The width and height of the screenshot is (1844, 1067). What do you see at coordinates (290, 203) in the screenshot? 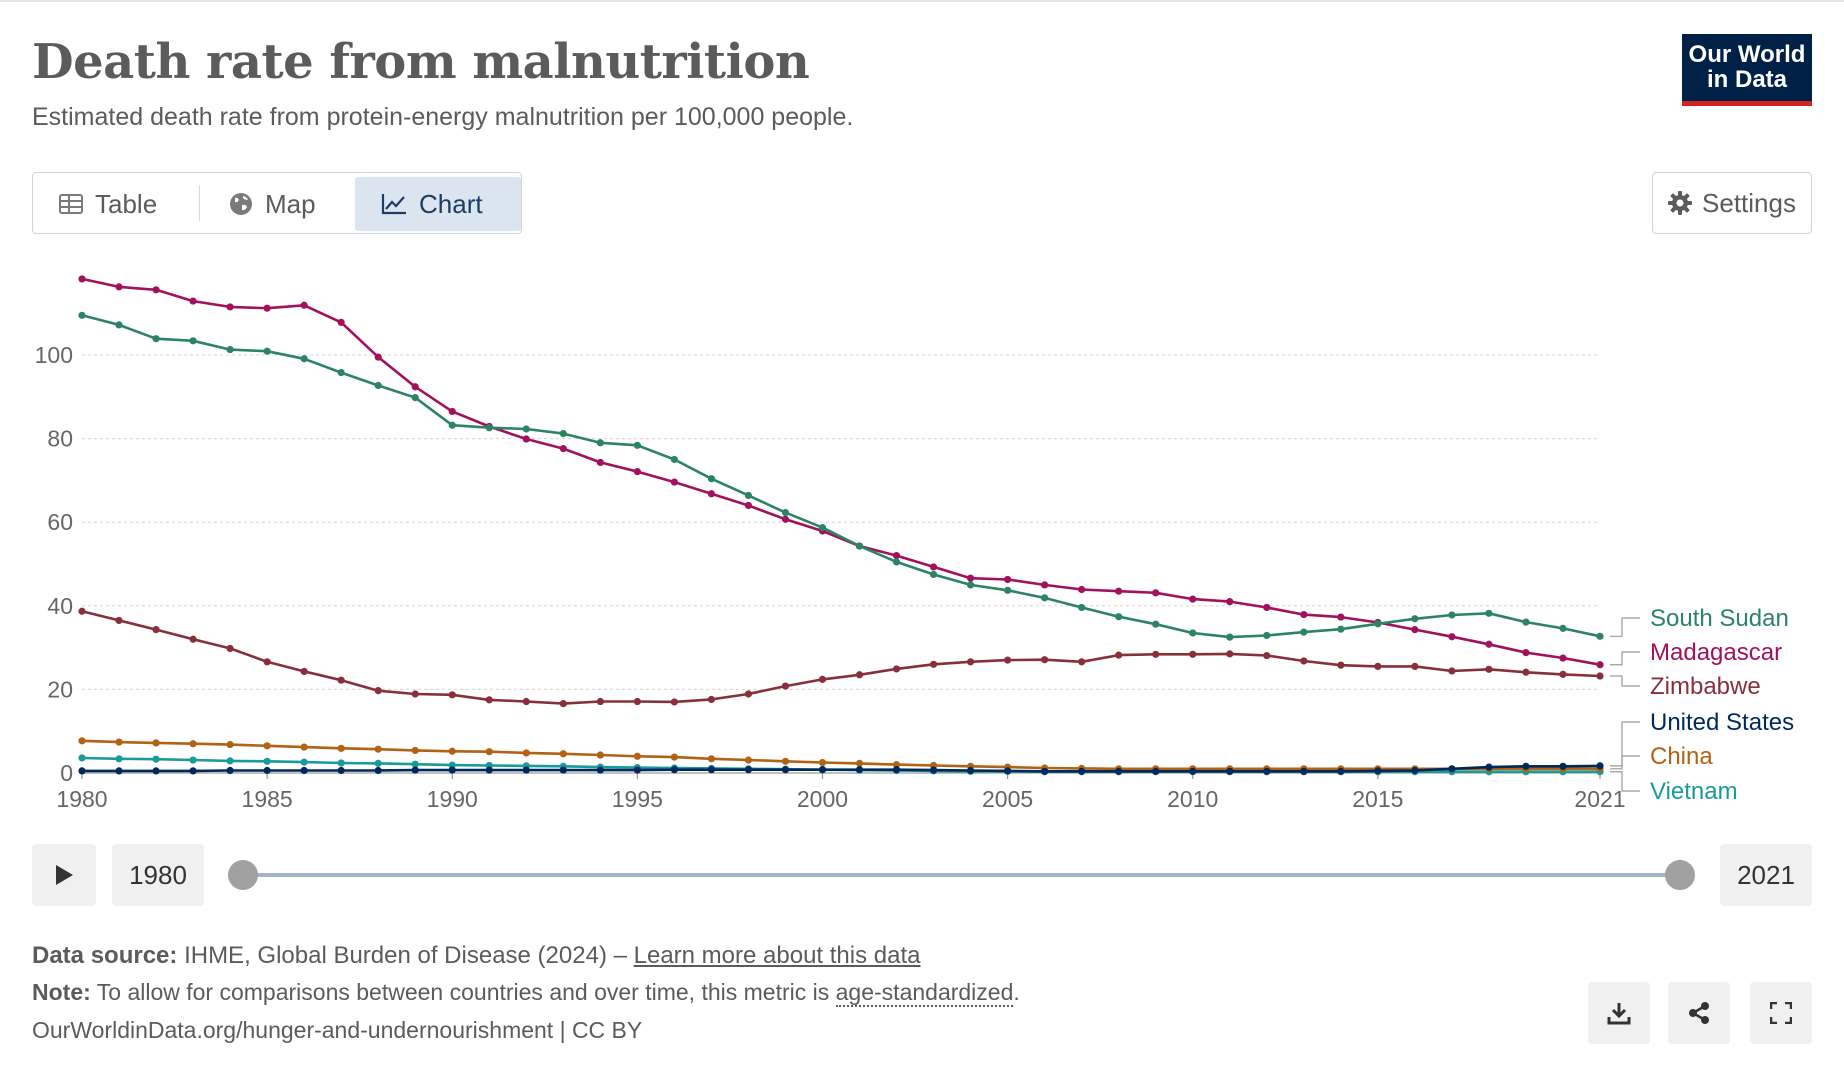
I see `tab-map-label: Map` at bounding box center [290, 203].